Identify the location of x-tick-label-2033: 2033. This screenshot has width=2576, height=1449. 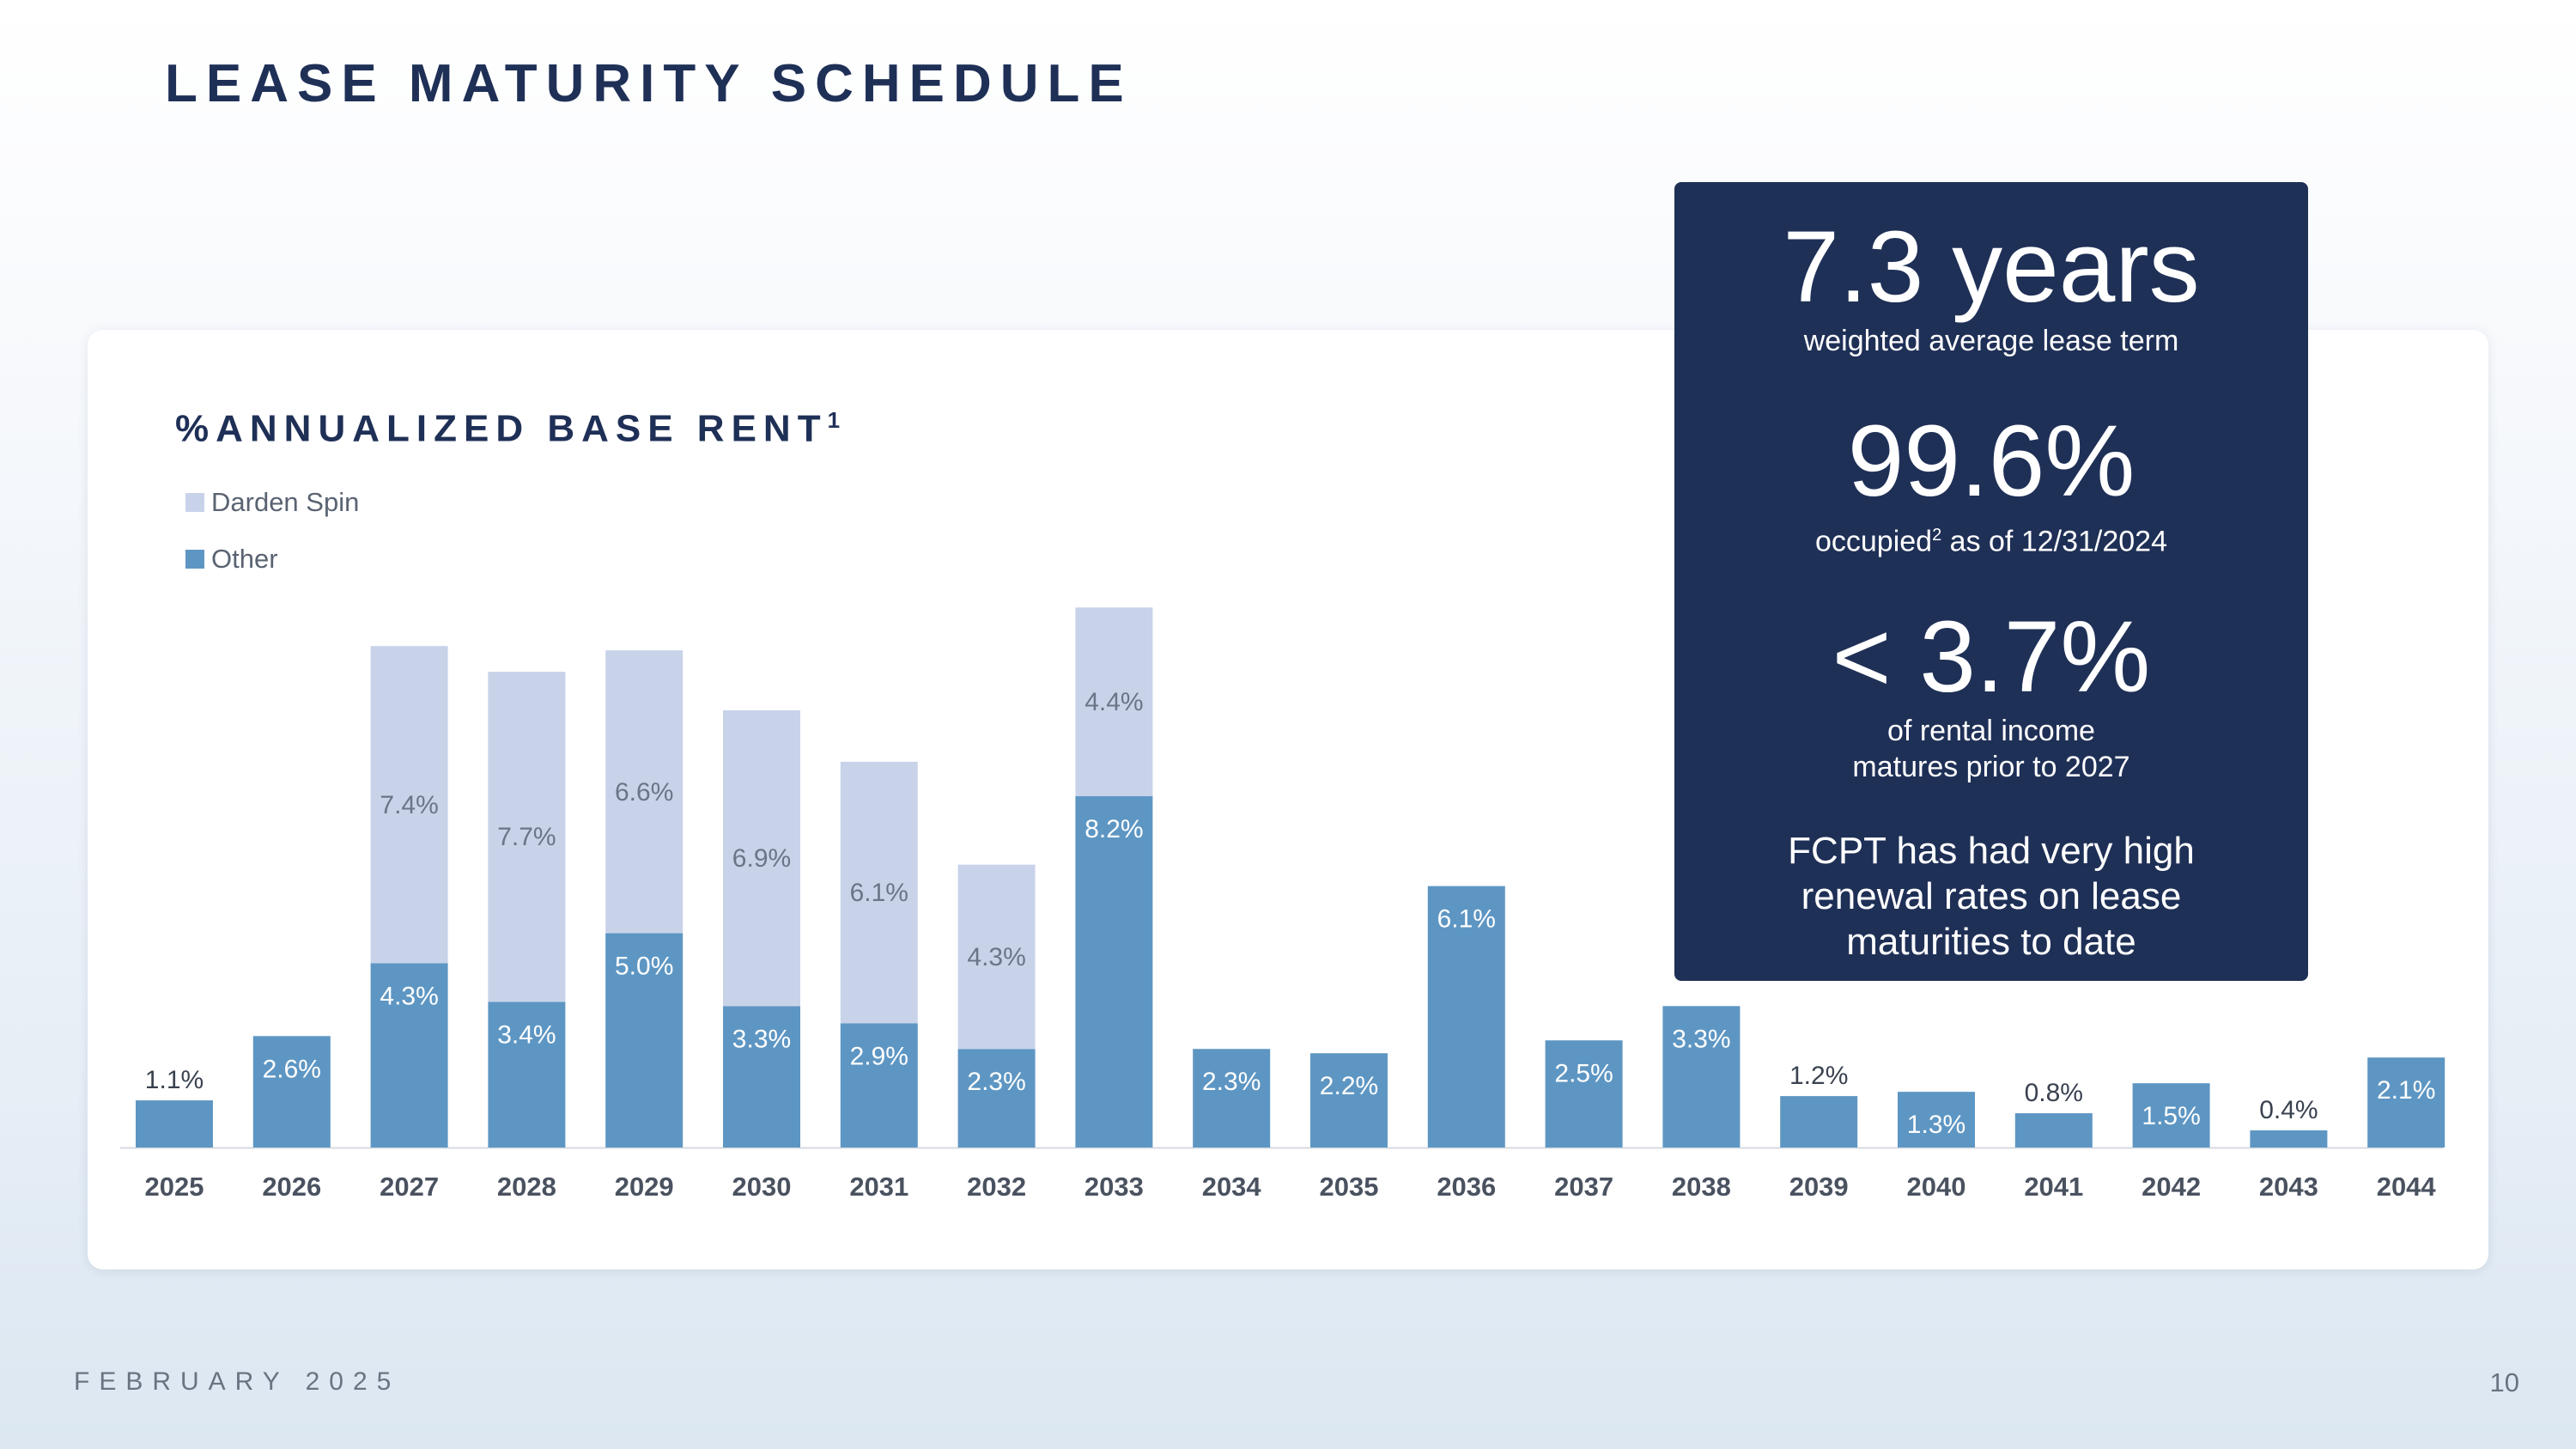
(1114, 1187).